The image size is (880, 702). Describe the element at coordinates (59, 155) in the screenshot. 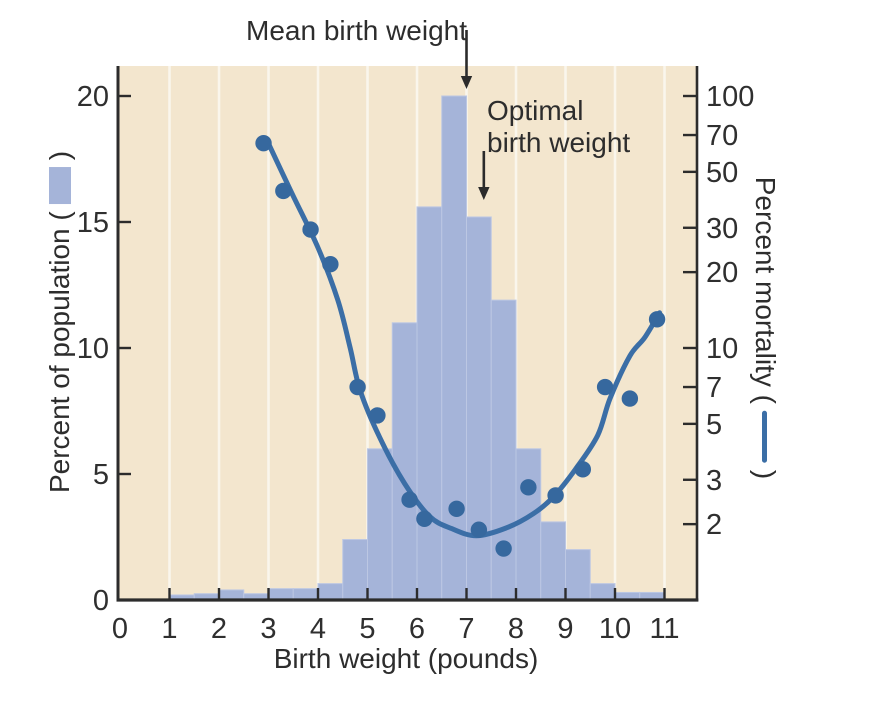

I see `left-axis-title-close-paren: )` at that location.